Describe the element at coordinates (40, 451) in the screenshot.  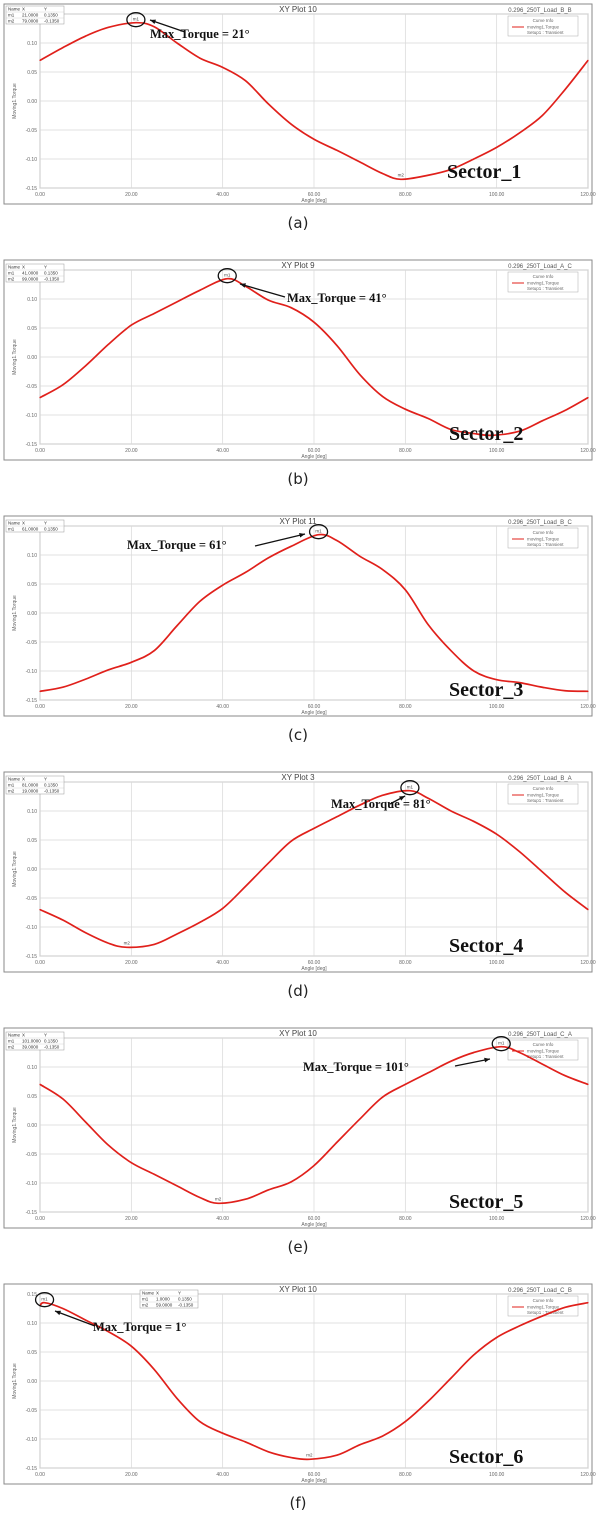
I see `x-tick-label: 0.00` at that location.